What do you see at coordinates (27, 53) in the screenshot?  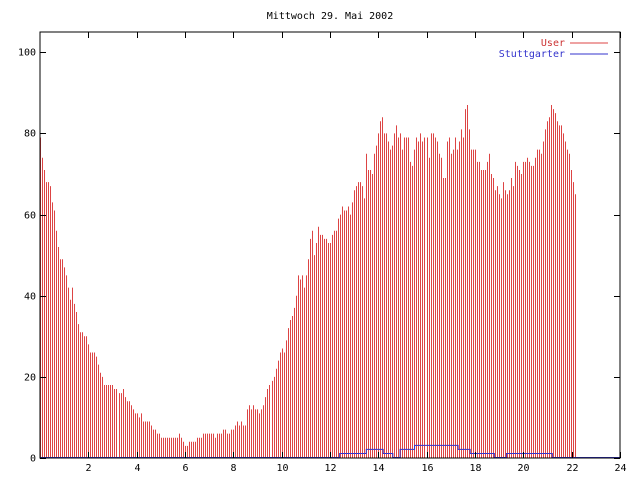 I see `y-tick-label: 100` at bounding box center [27, 53].